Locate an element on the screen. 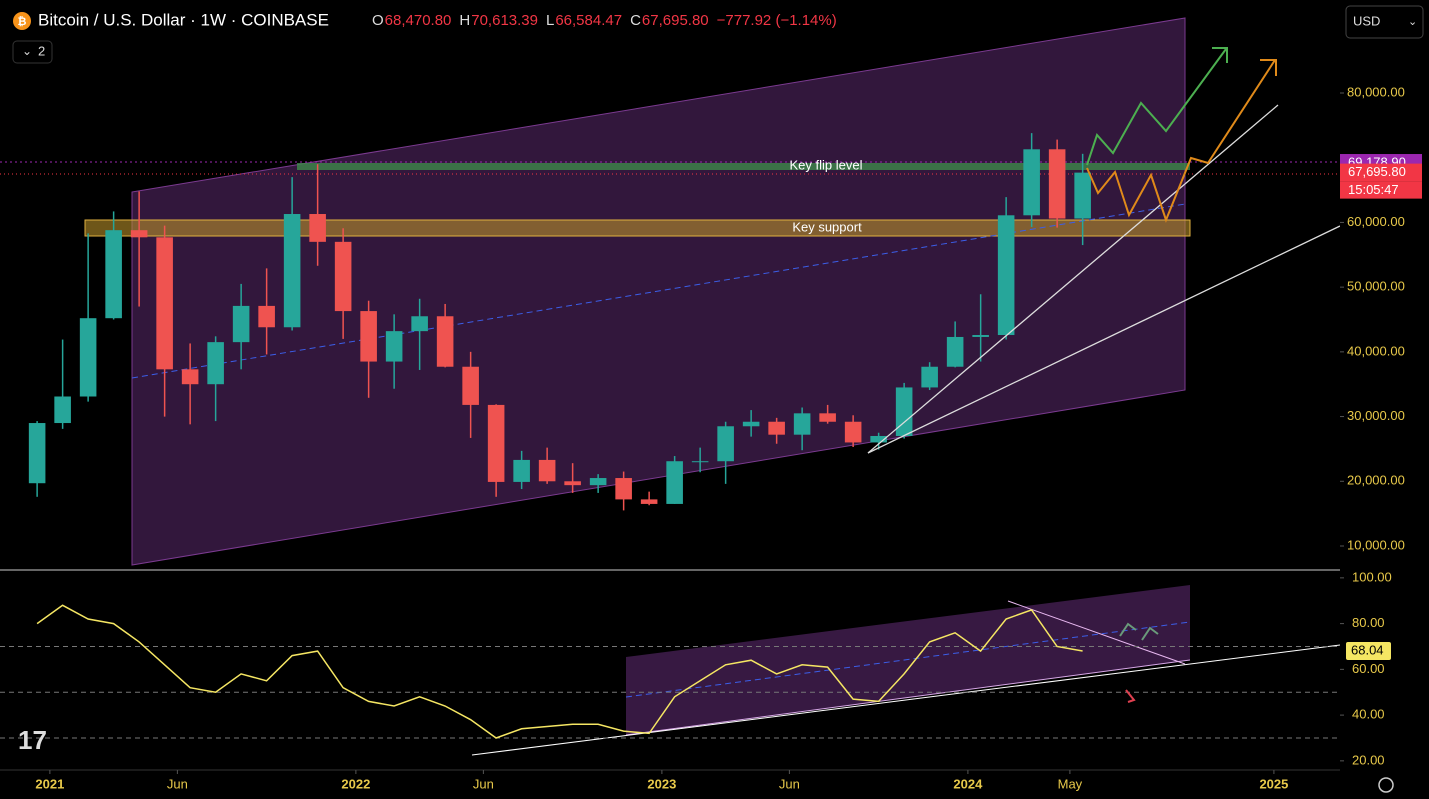 This screenshot has width=1429, height=799. legend-key: L is located at coordinates (550, 20).